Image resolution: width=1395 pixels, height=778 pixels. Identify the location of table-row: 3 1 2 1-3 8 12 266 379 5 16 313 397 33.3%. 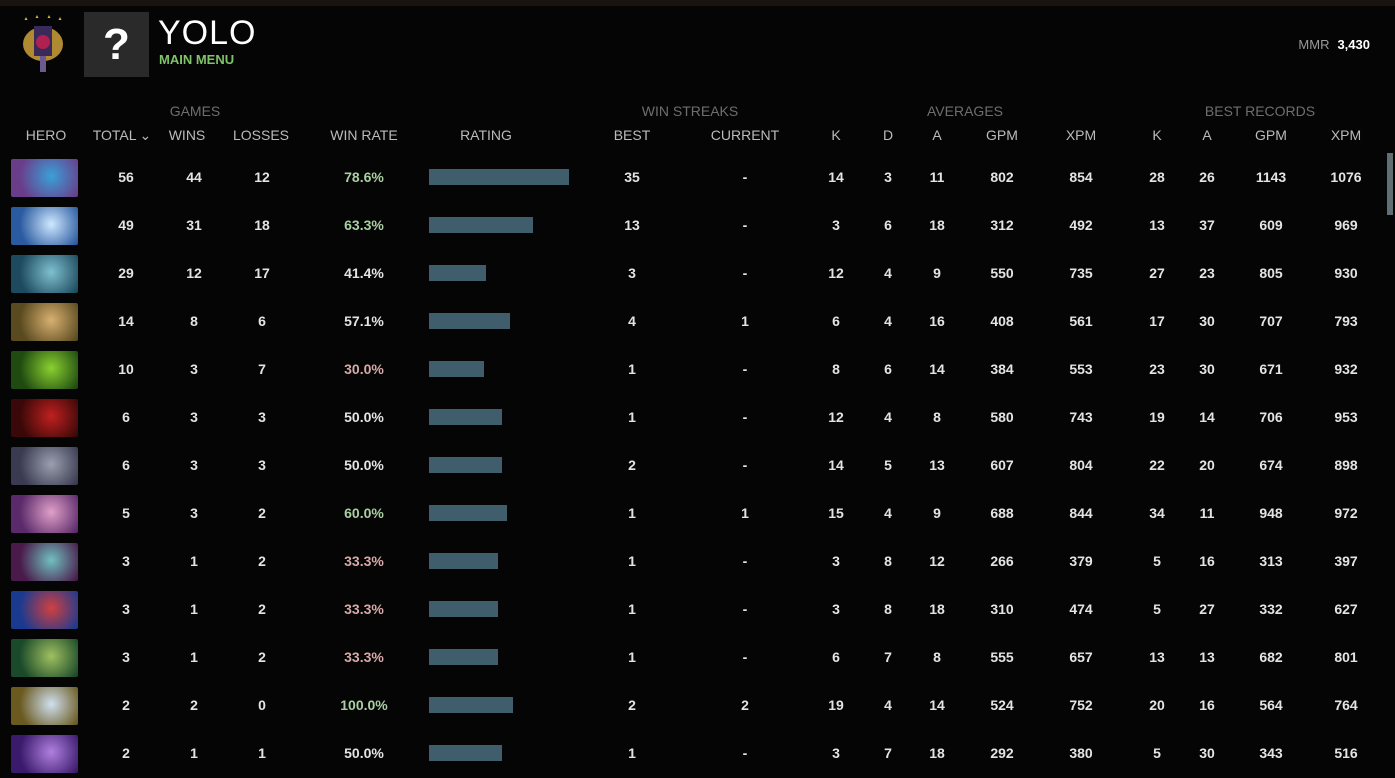
(692, 561).